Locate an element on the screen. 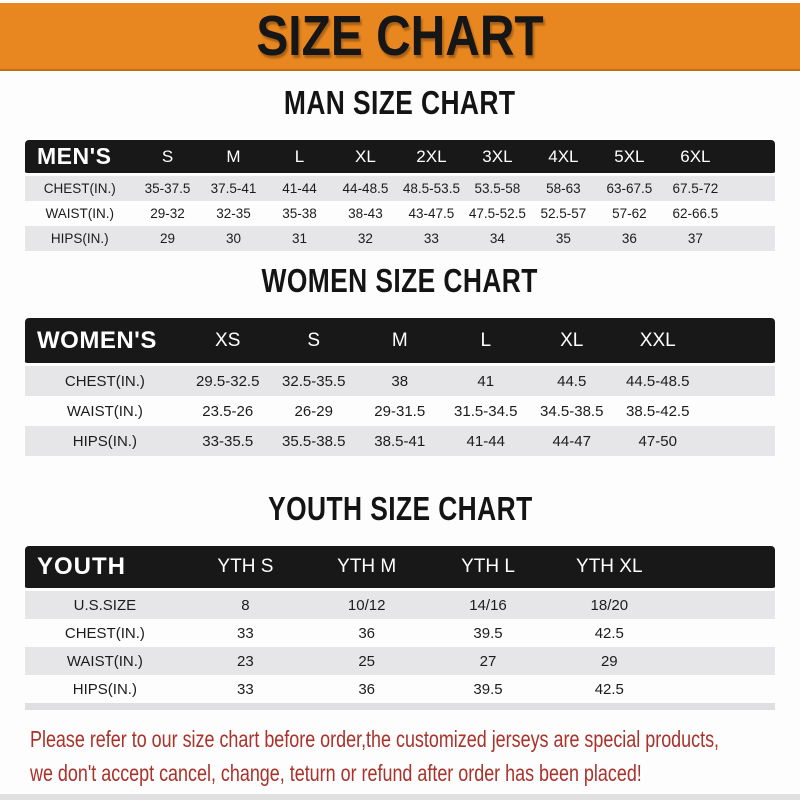 The width and height of the screenshot is (800, 800). men-column-header-6xl: 6XL is located at coordinates (695, 158).